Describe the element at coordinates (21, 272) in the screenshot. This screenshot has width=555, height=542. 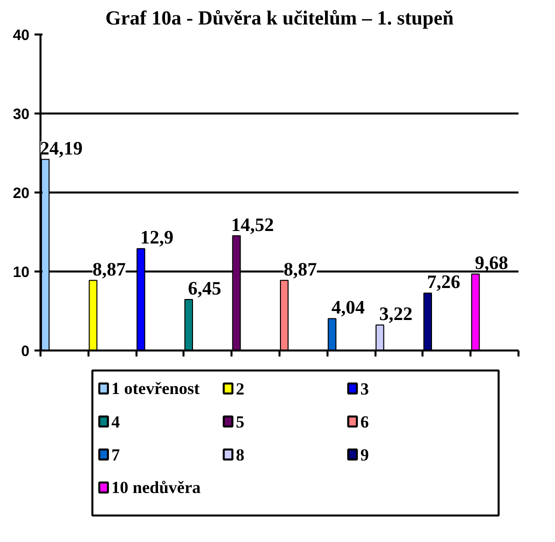
I see `y-tick-label: 10` at that location.